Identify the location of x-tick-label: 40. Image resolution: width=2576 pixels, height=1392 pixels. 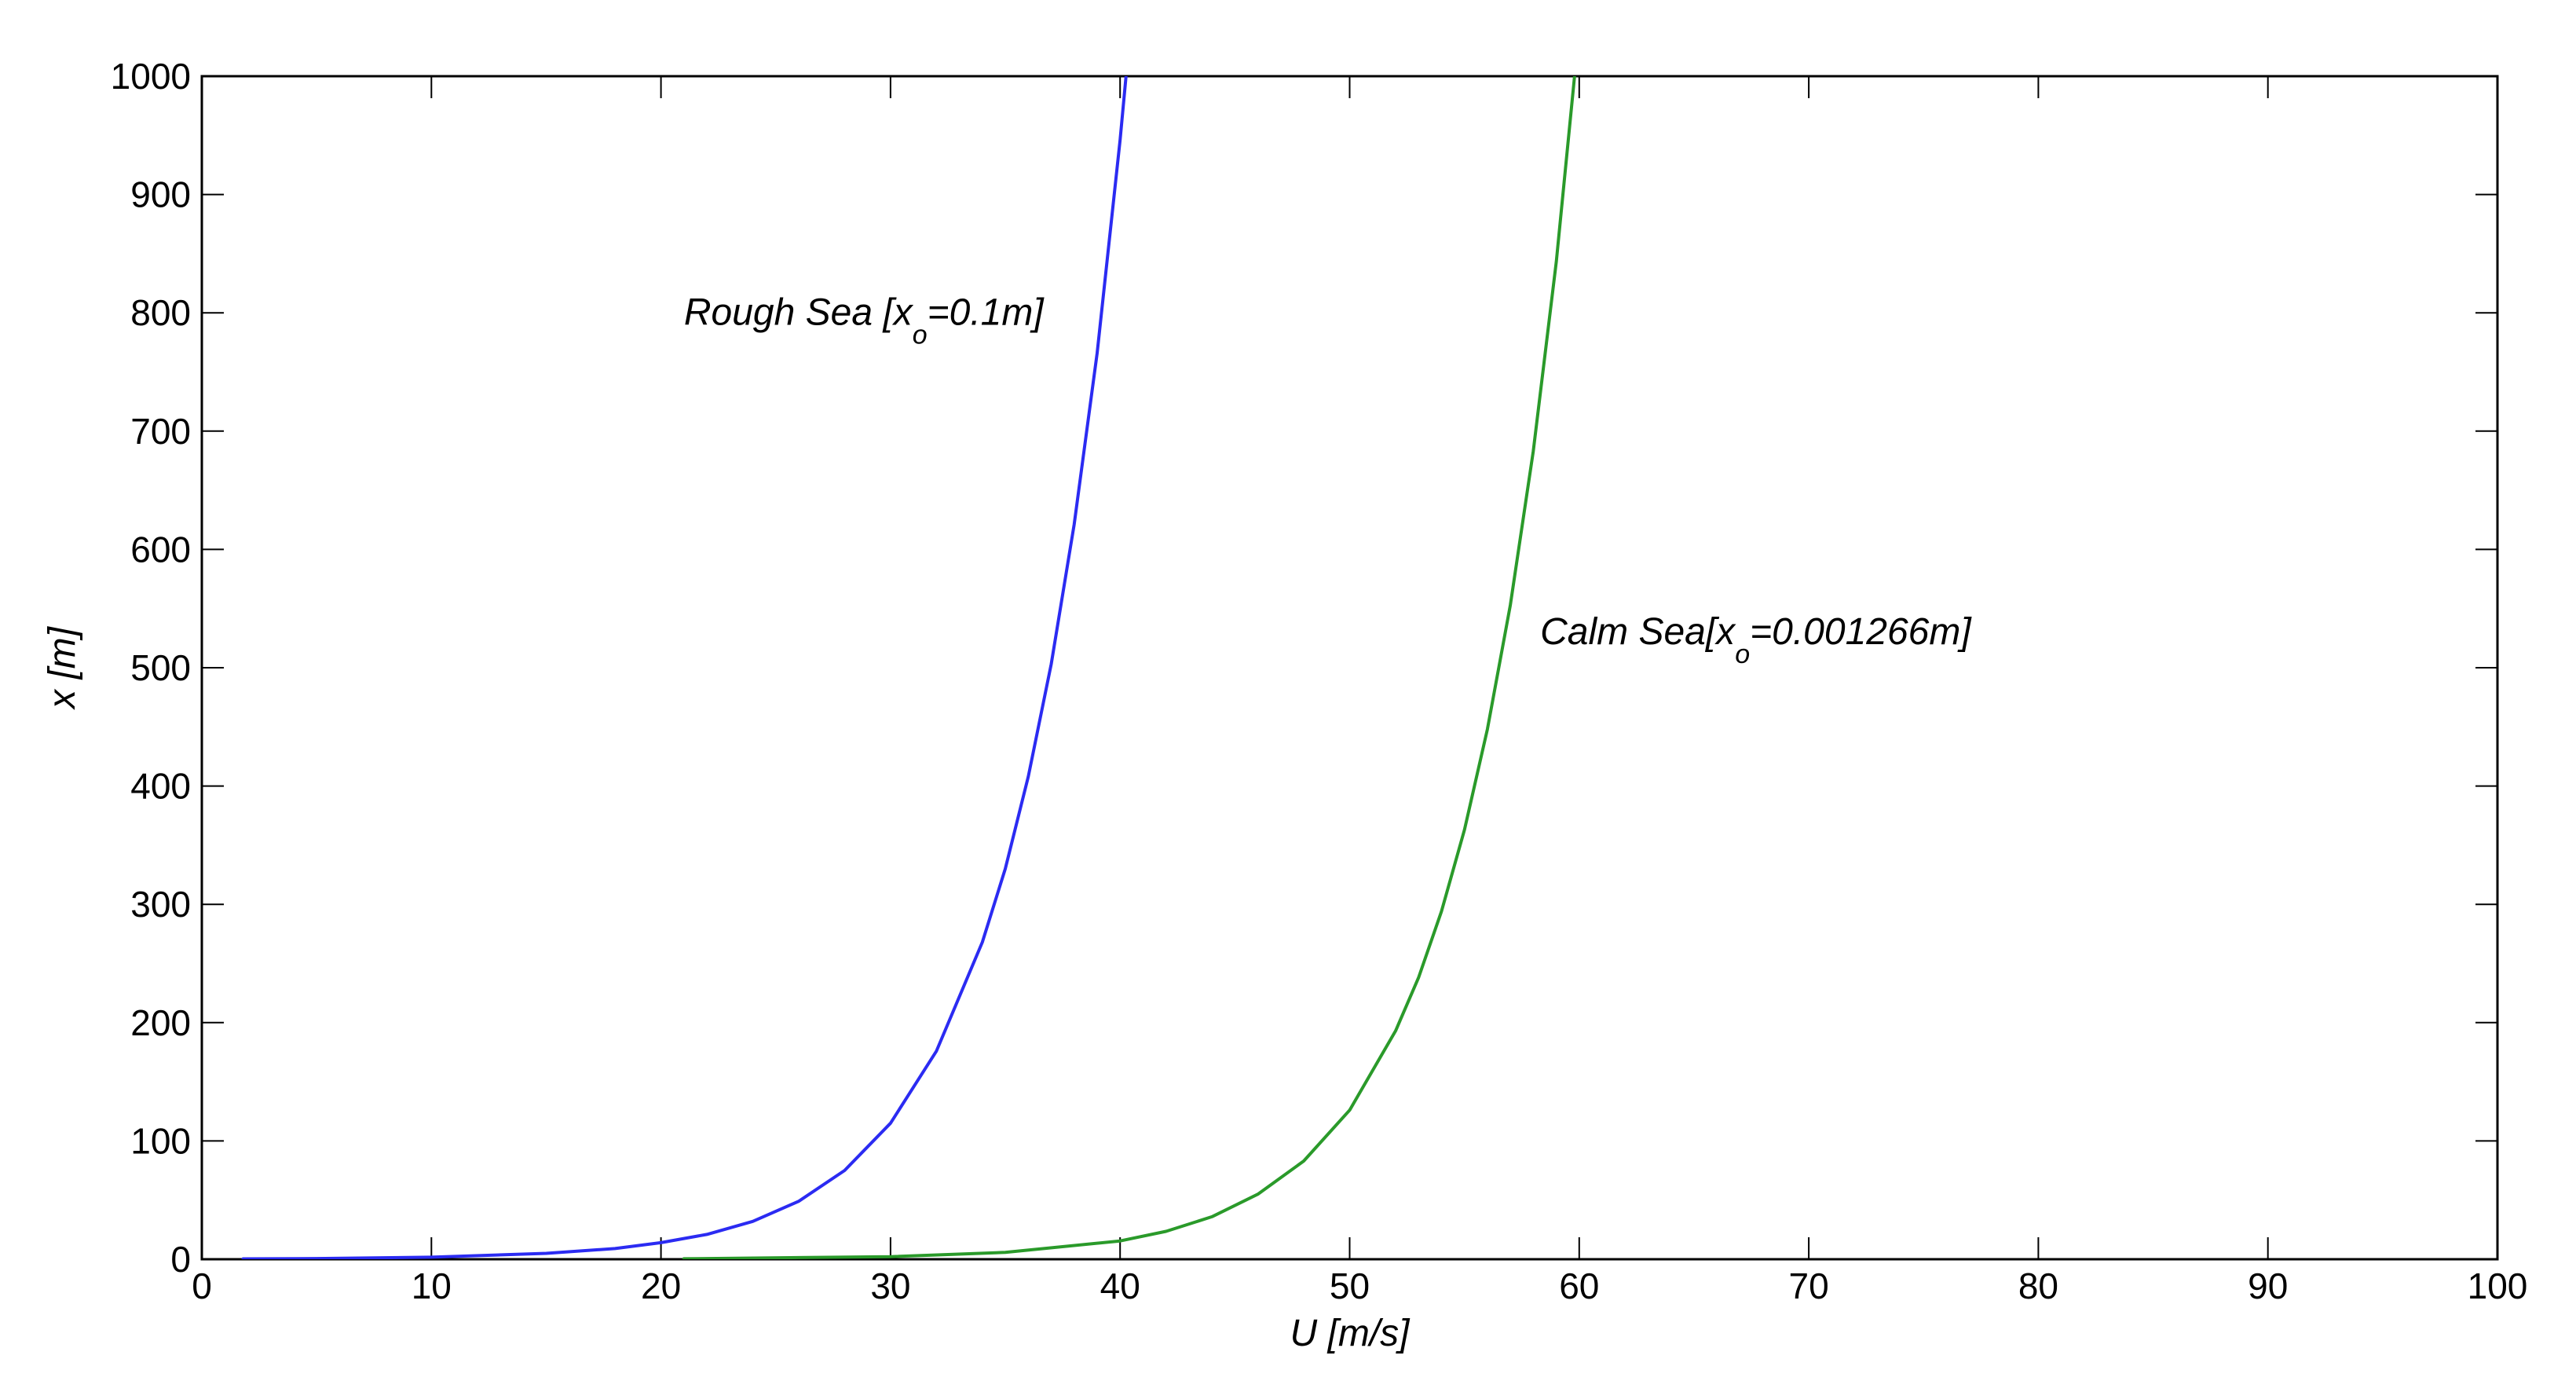
(1120, 1286).